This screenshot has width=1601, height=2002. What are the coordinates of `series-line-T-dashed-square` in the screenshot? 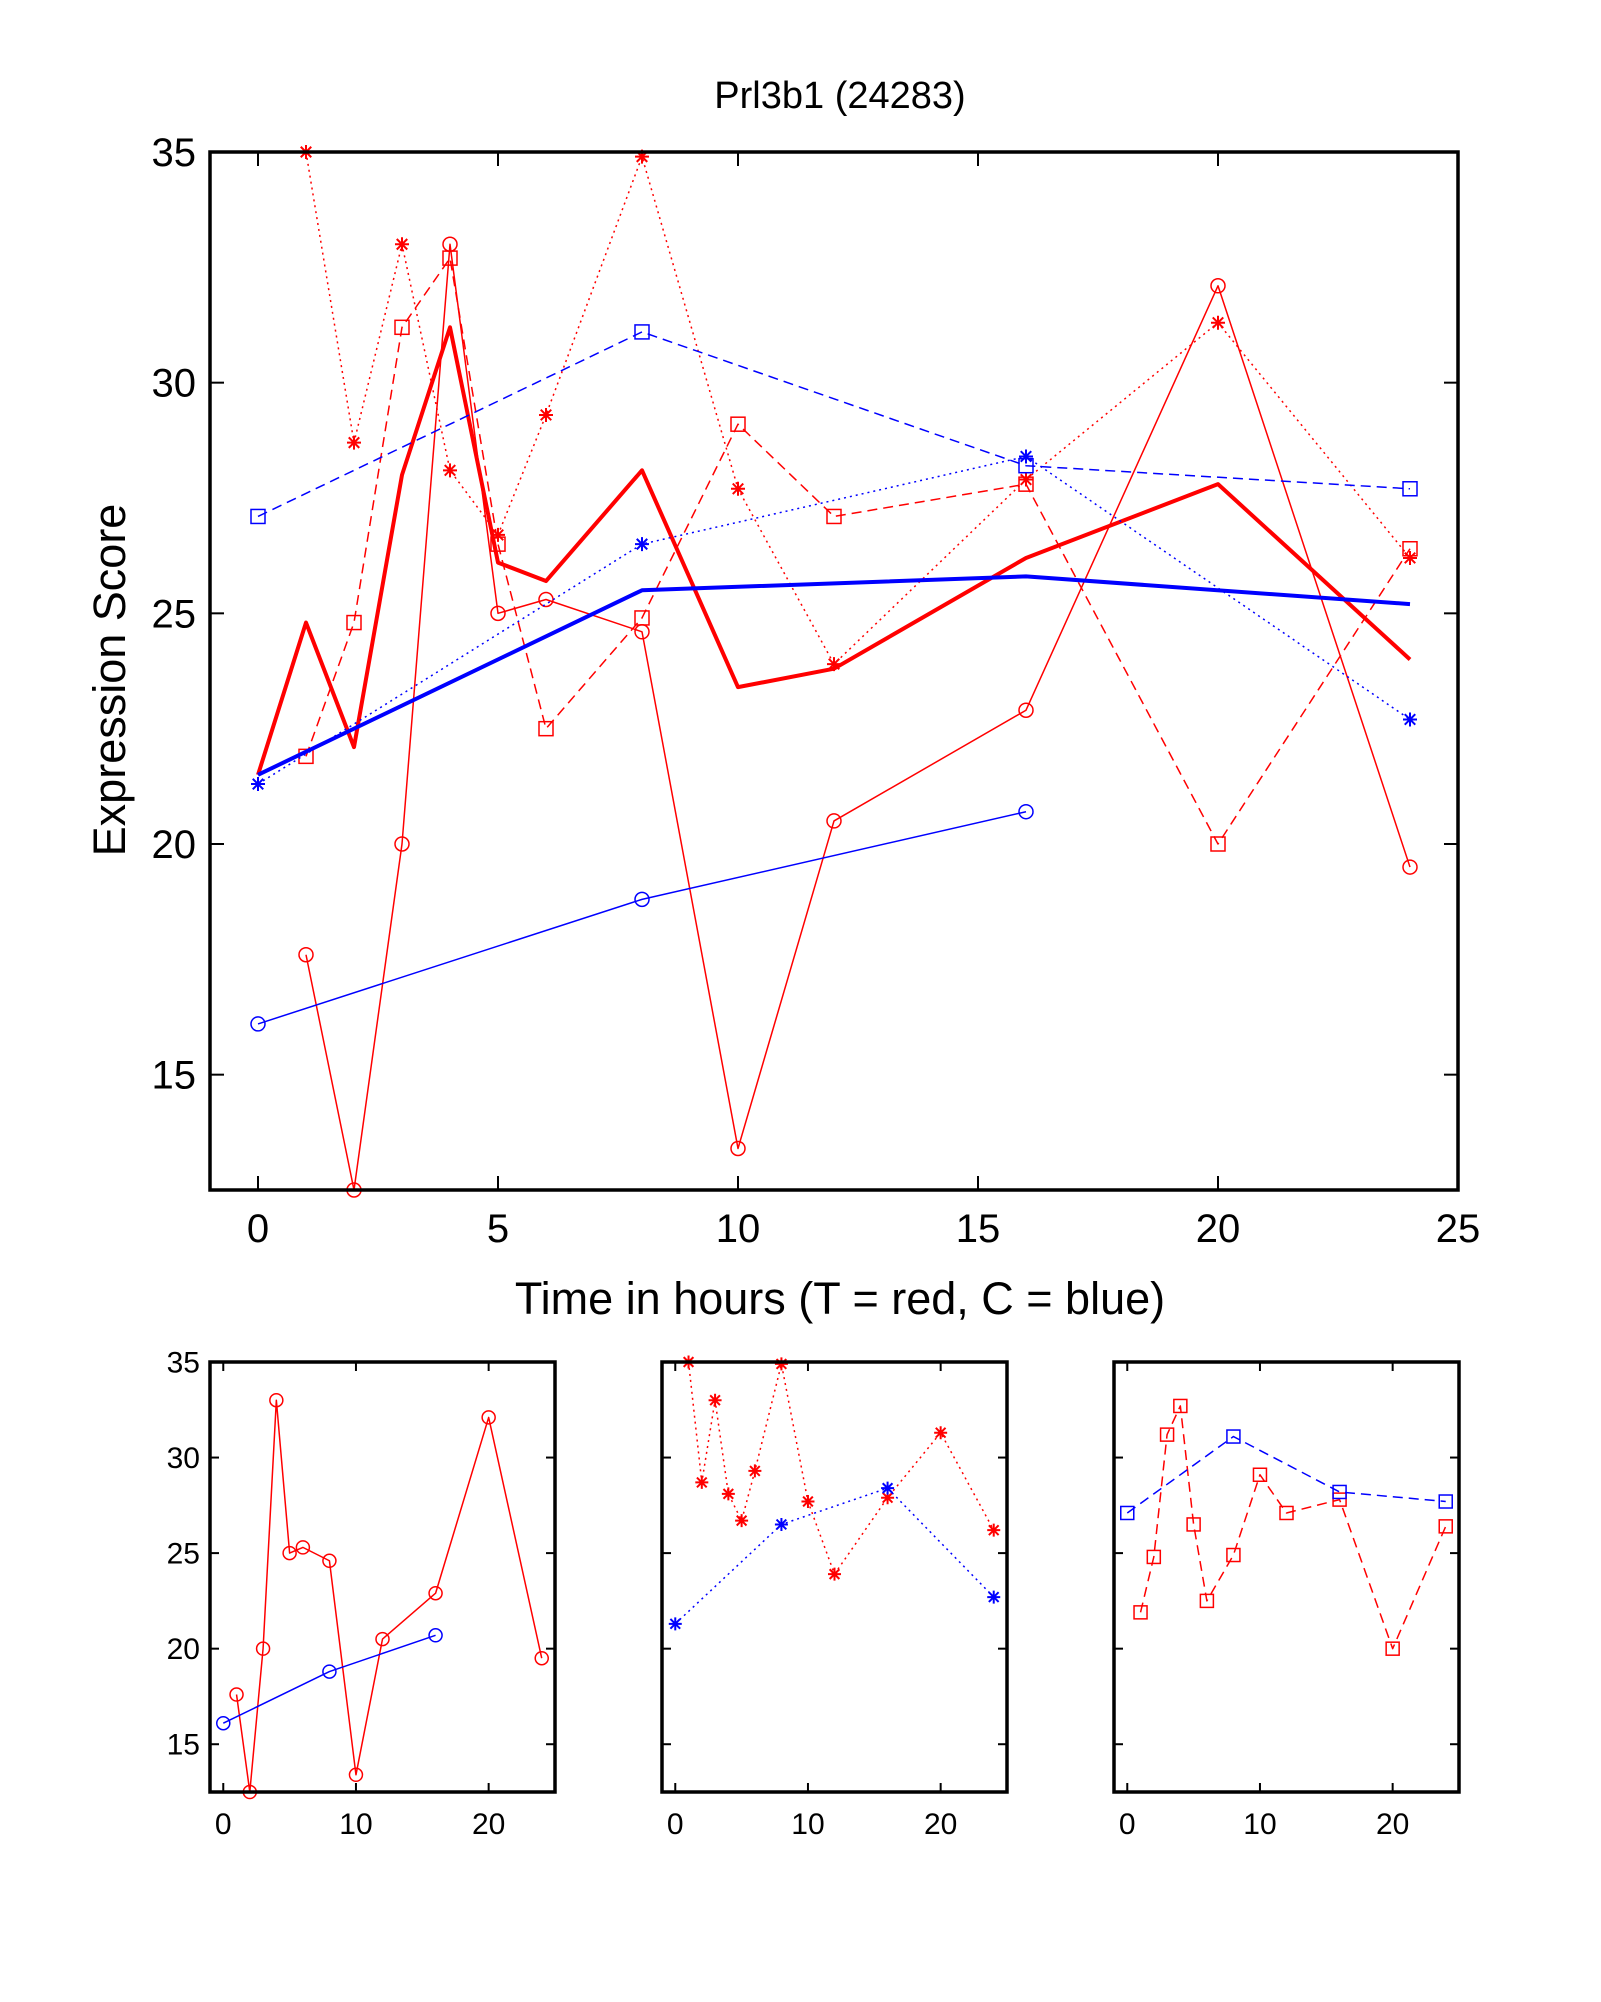 It's located at (1293, 1527).